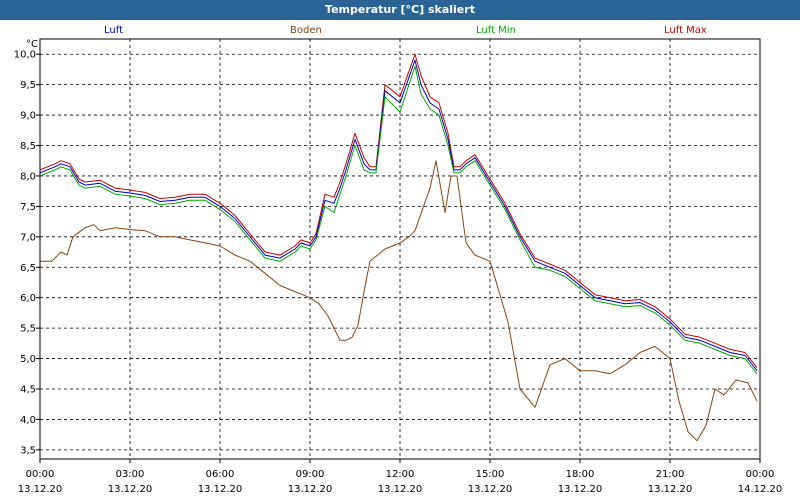 This screenshot has width=800, height=500. Describe the element at coordinates (28, 329) in the screenshot. I see `y-tick-label: 5,5` at that location.